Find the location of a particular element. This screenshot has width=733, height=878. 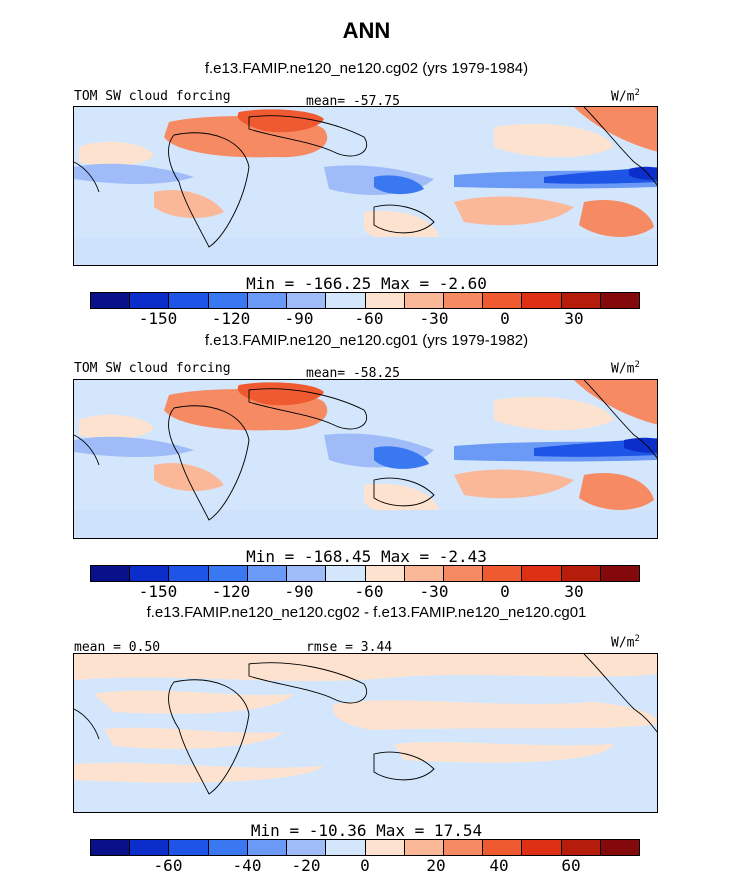

panel-1-mean-label: mean= -57.75 is located at coordinates (353, 101).